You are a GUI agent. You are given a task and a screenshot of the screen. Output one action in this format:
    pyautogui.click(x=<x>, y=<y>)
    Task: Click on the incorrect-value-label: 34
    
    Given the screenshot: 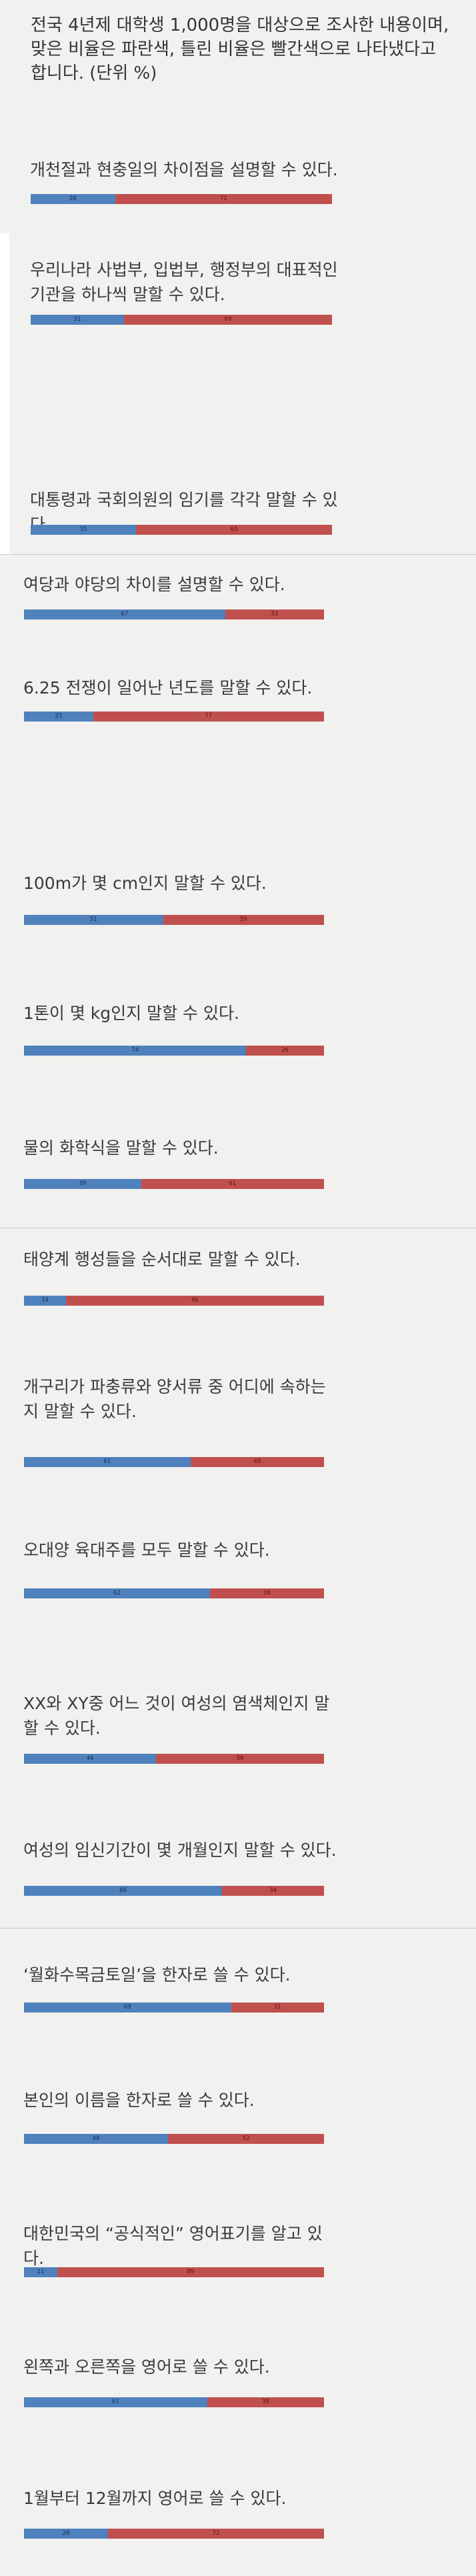 What is the action you would take?
    pyautogui.click(x=273, y=1890)
    